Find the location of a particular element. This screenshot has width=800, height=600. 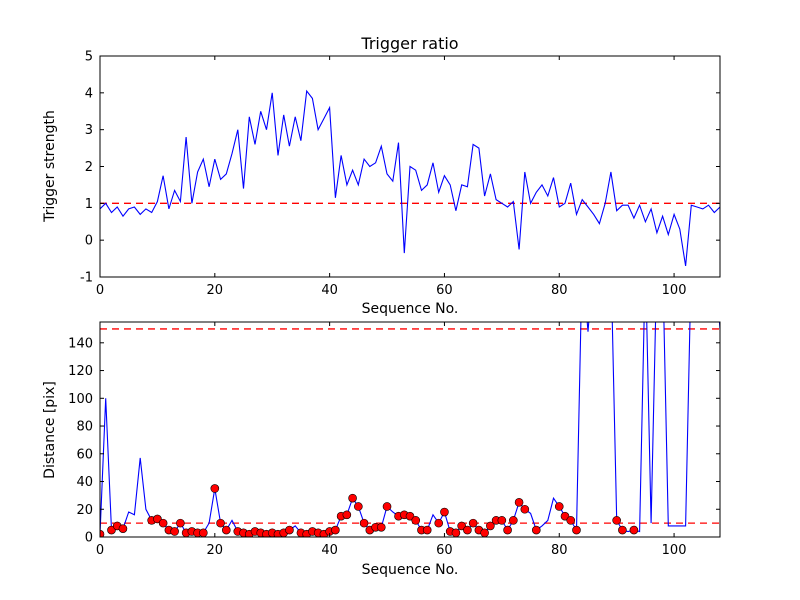

top-chart-ylabel: Trigger strength is located at coordinates (50, 166).